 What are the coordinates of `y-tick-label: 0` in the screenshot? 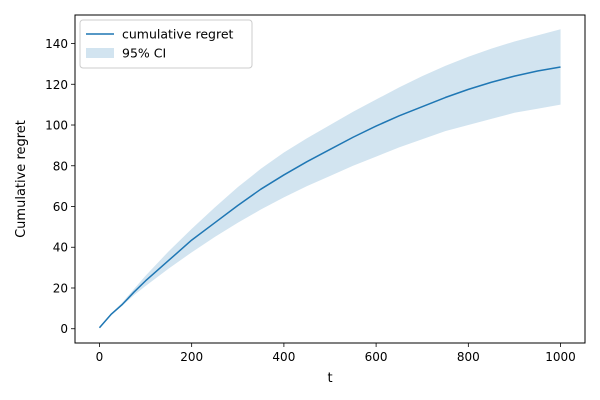 It's located at (64, 329).